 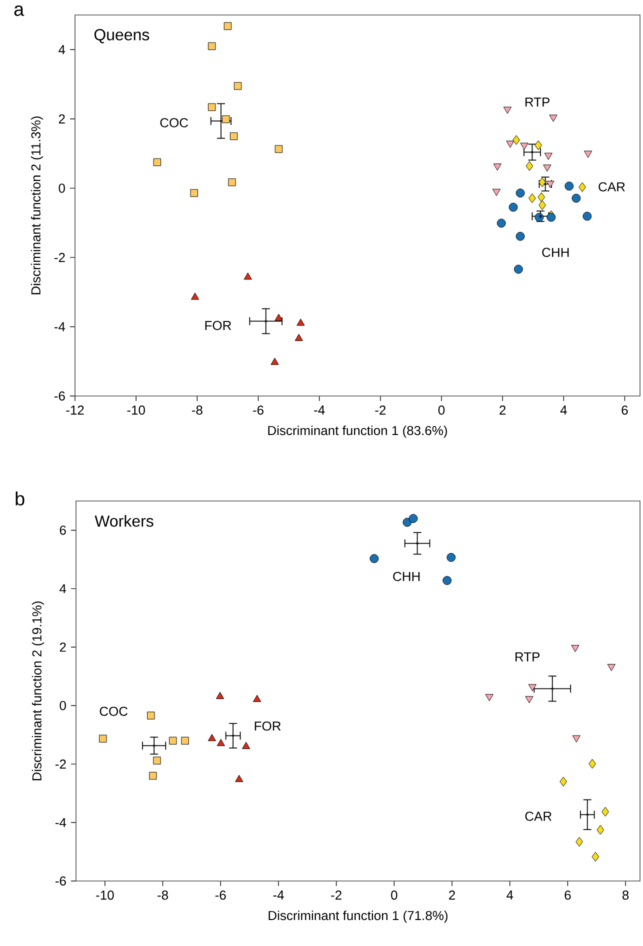 What do you see at coordinates (60, 327) in the screenshot?
I see `y-tick-label: -4` at bounding box center [60, 327].